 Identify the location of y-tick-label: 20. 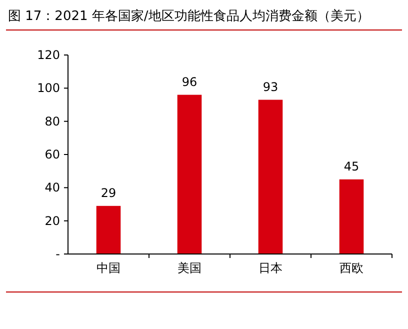
(52, 221).